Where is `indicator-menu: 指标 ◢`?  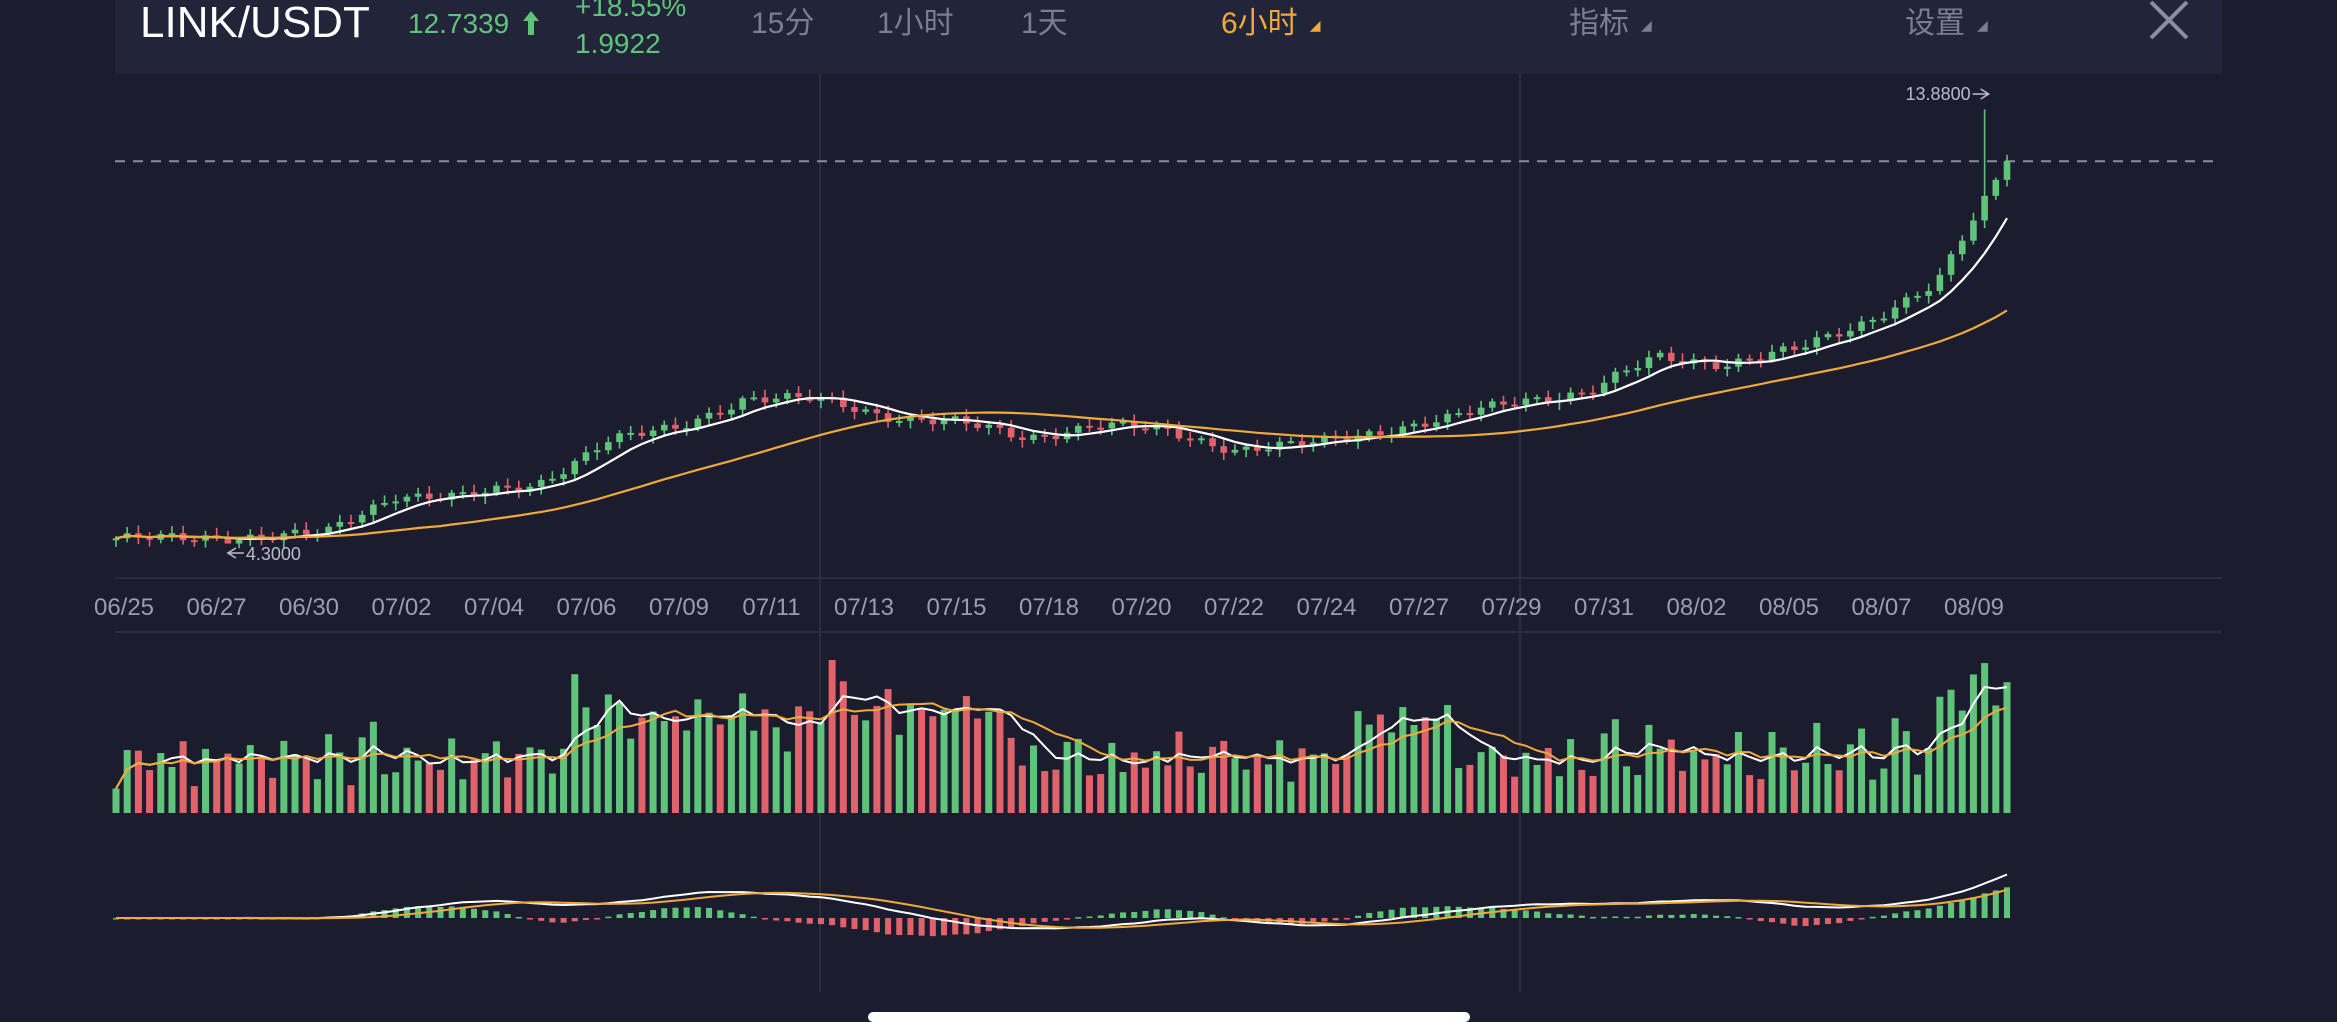
indicator-menu: 指标 ◢ is located at coordinates (1610, 24).